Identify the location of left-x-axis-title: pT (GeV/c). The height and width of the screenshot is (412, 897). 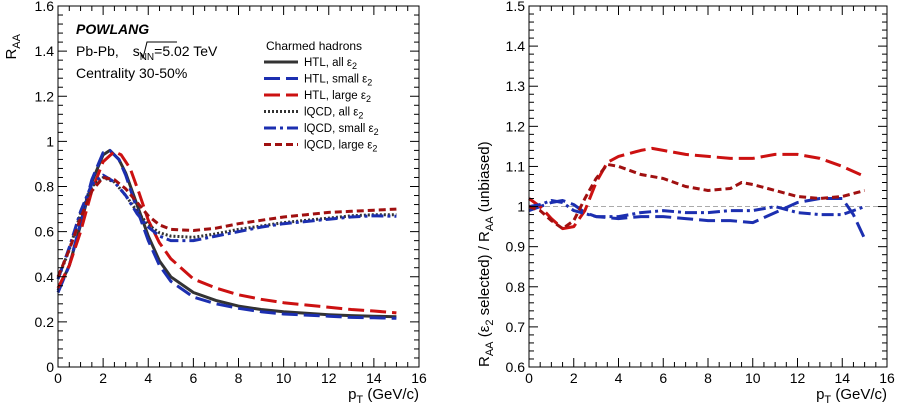
(383, 396).